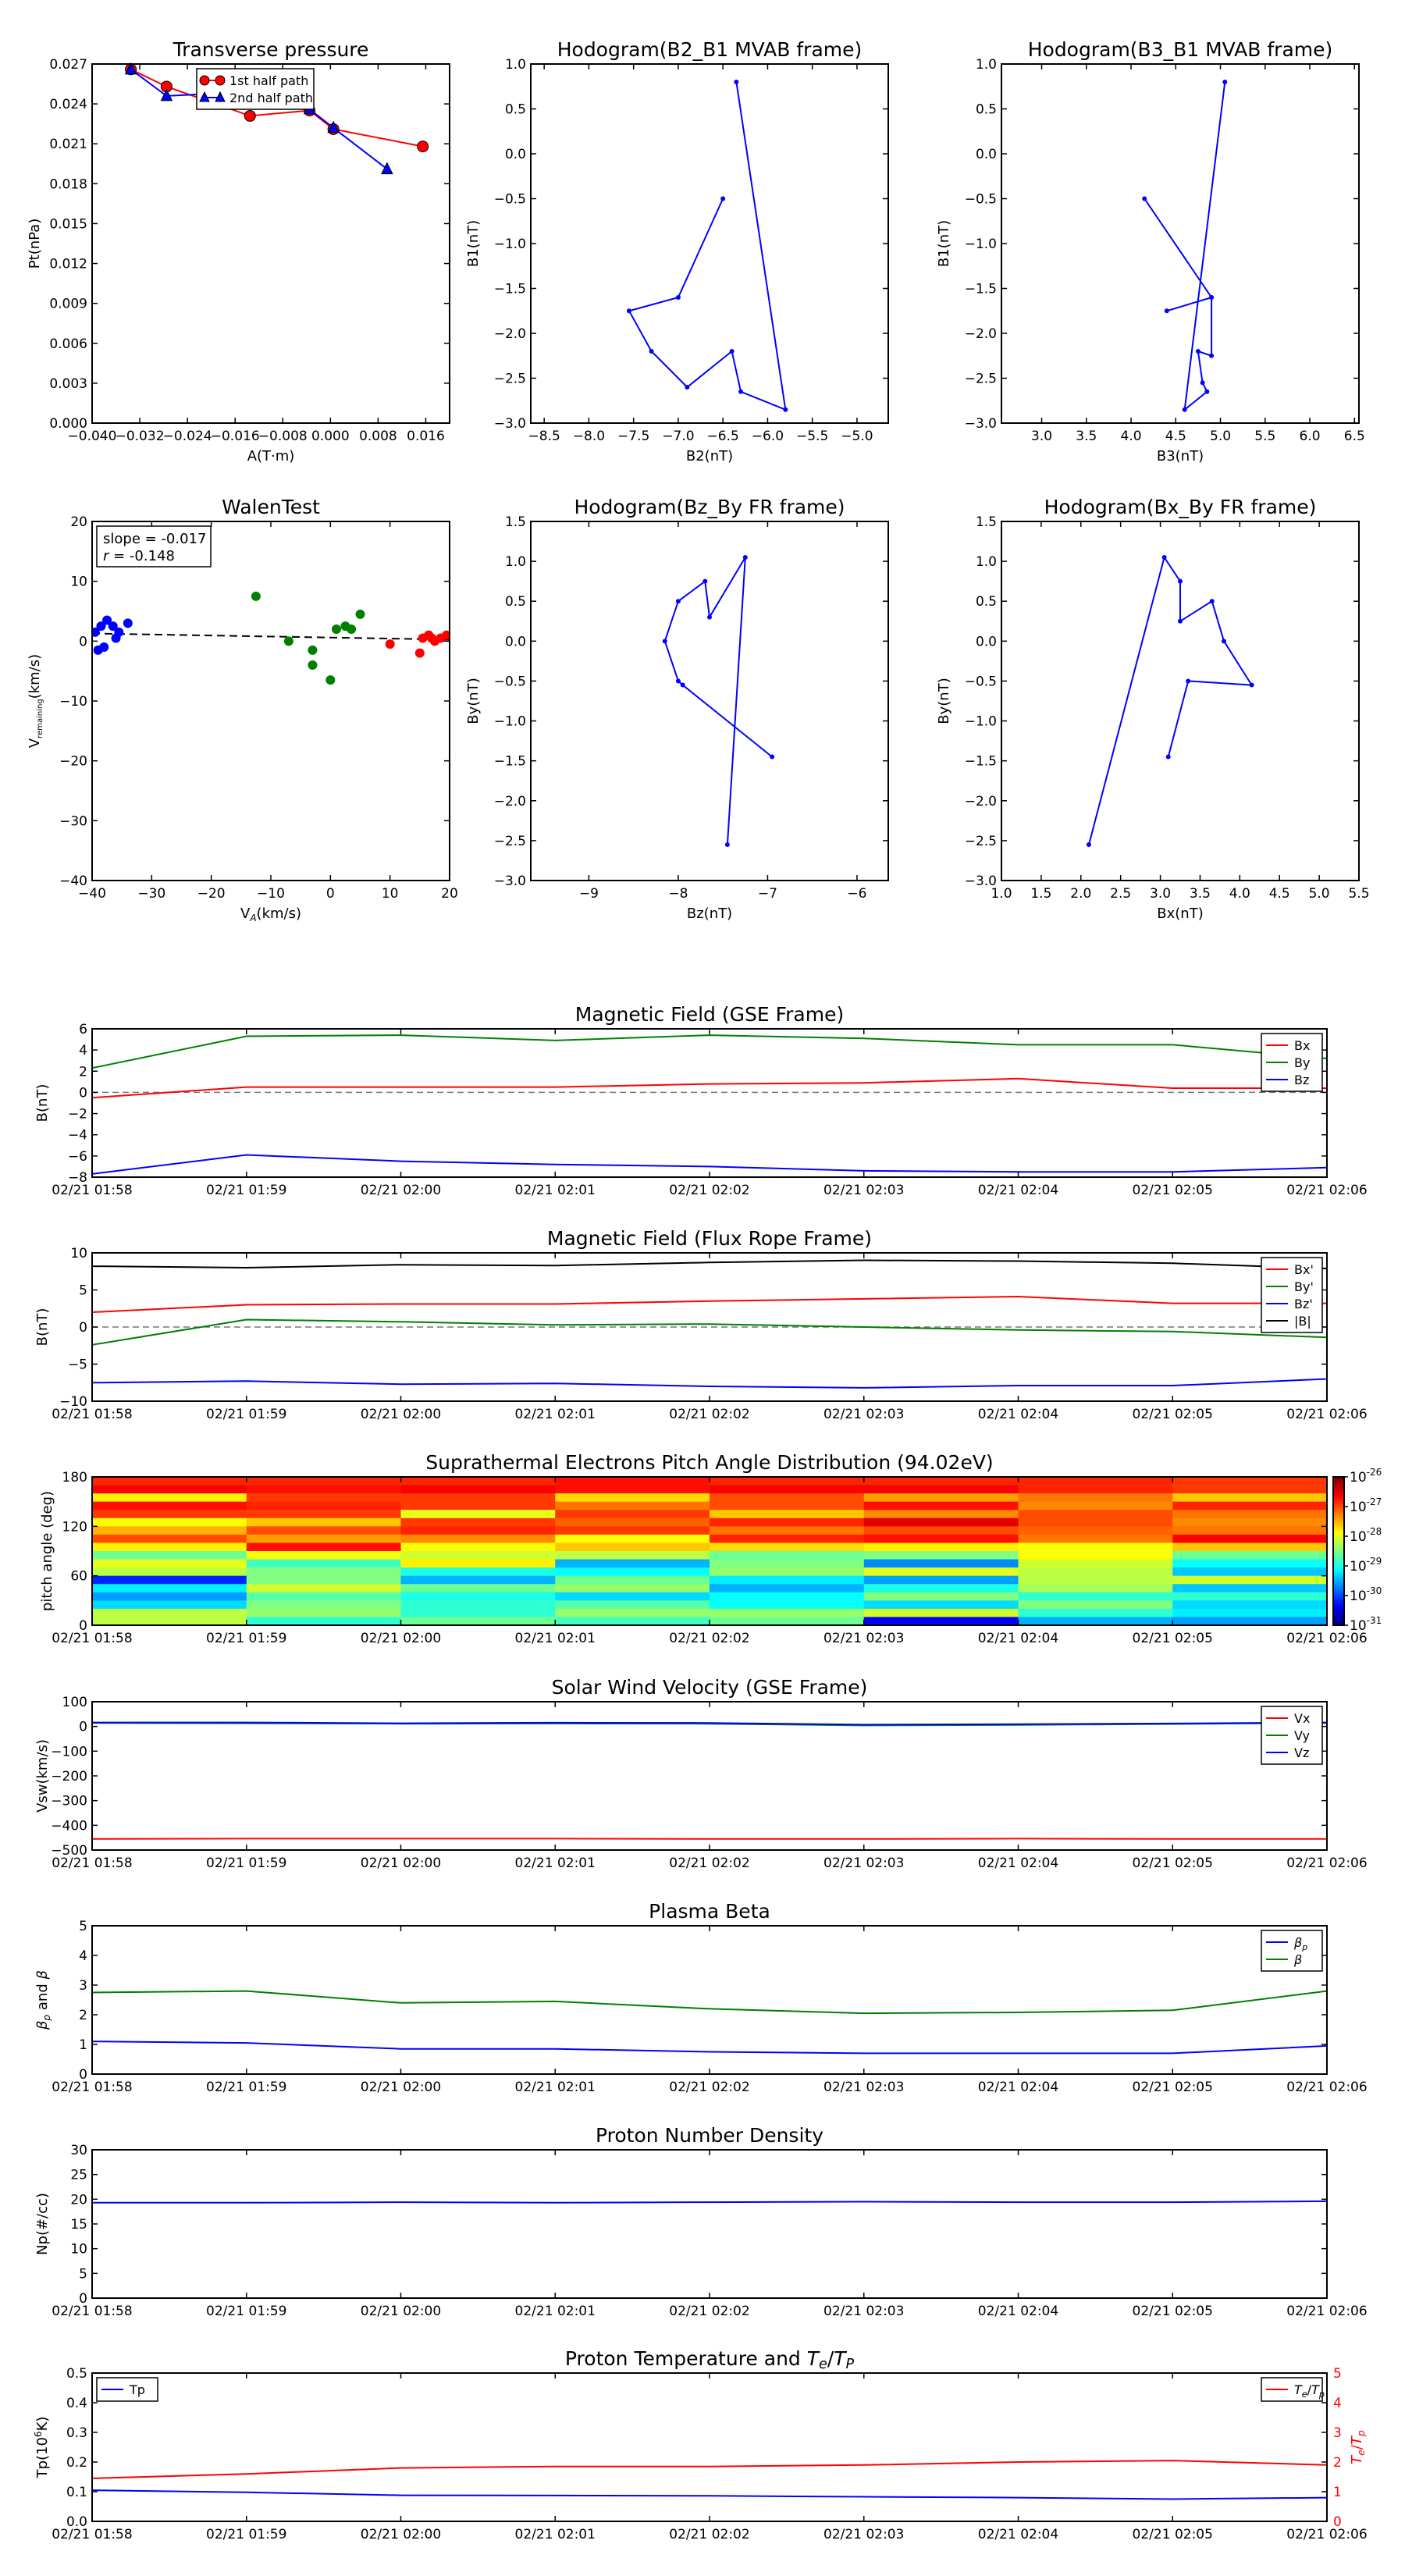 The image size is (1405, 2576). I want to click on proton-temperature-xtick-label: 02/21 02:04, so click(1018, 2534).